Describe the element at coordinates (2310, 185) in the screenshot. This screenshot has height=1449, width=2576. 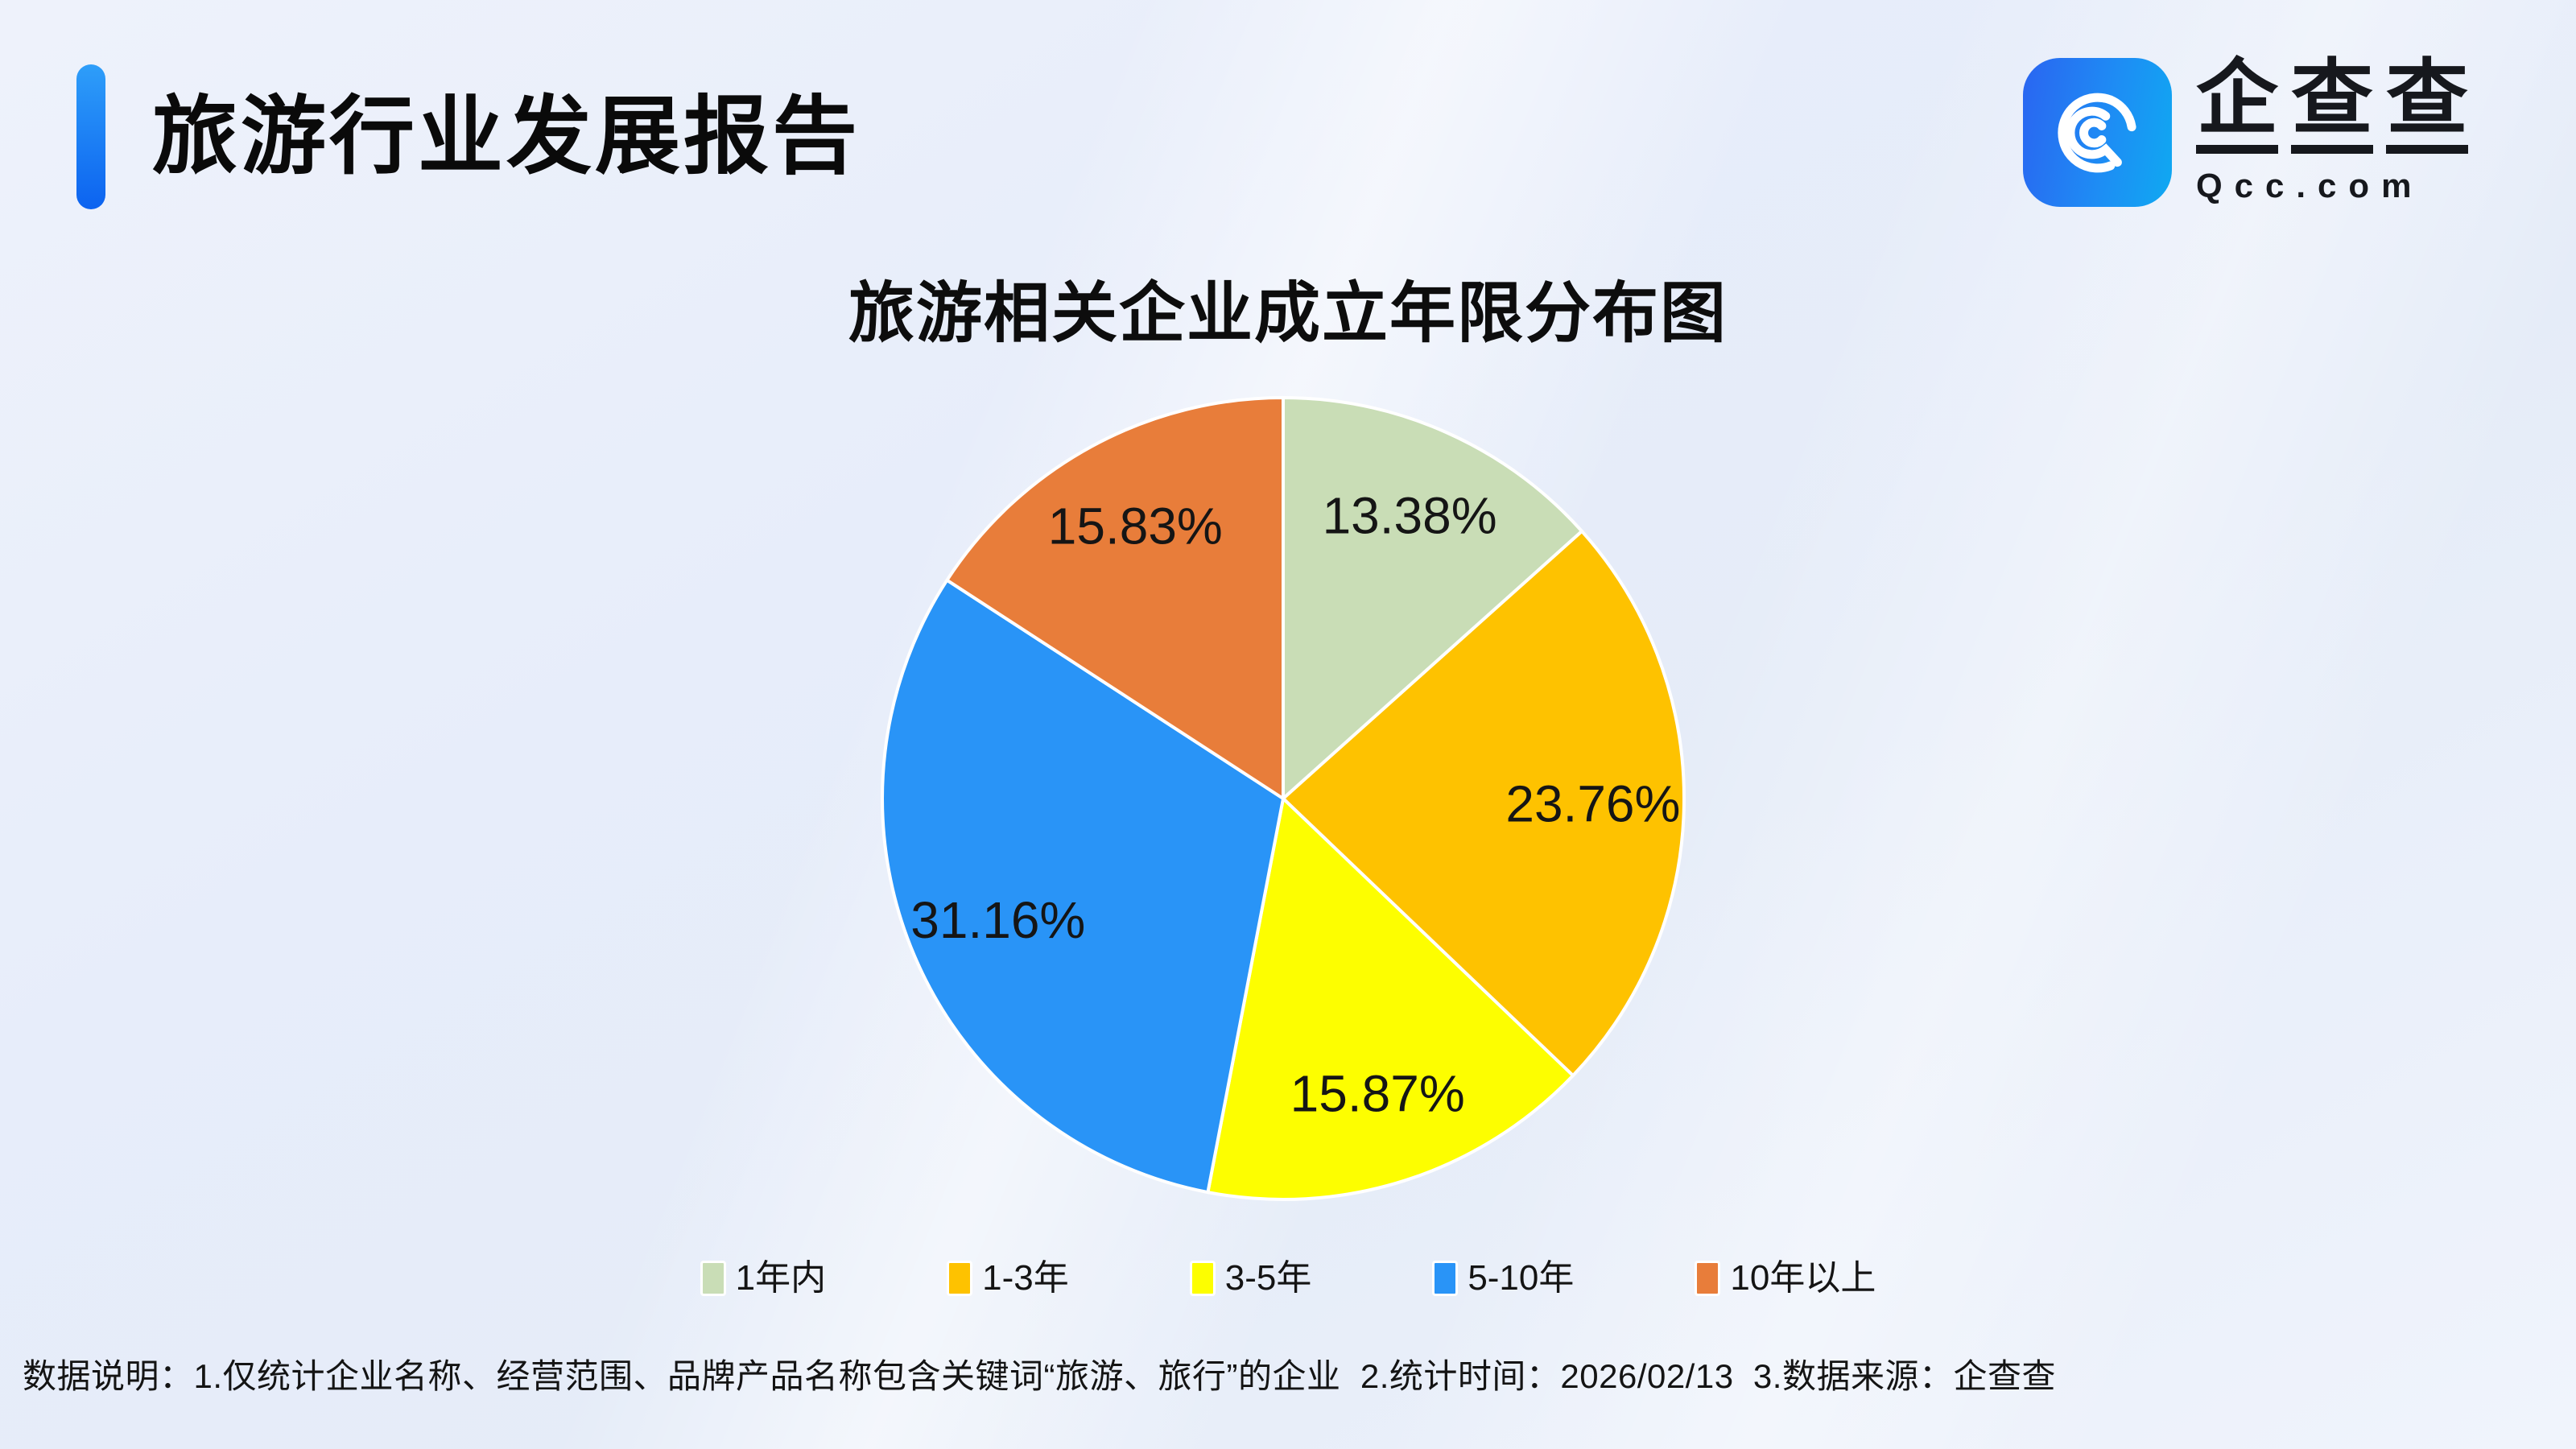
I see `qcc-domain-text: Qcc.com` at that location.